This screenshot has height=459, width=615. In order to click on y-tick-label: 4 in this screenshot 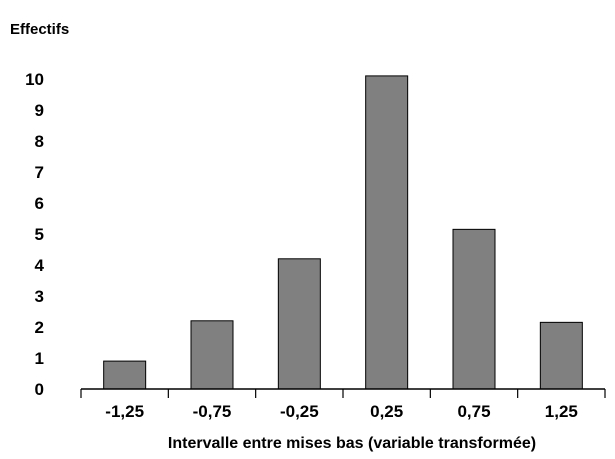, I will do `click(40, 265)`.